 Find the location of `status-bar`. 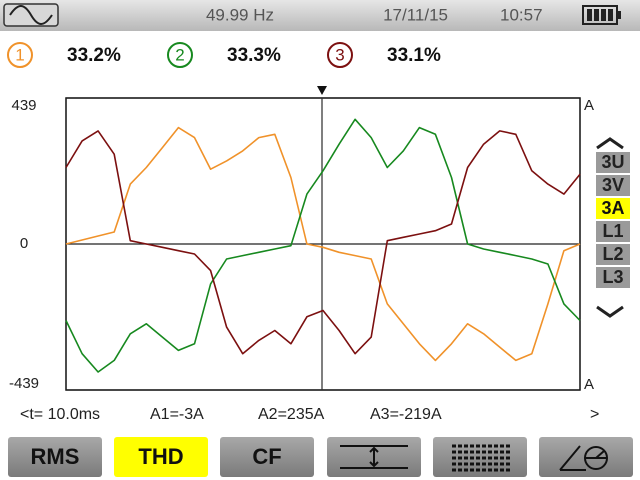

status-bar is located at coordinates (320, 15).